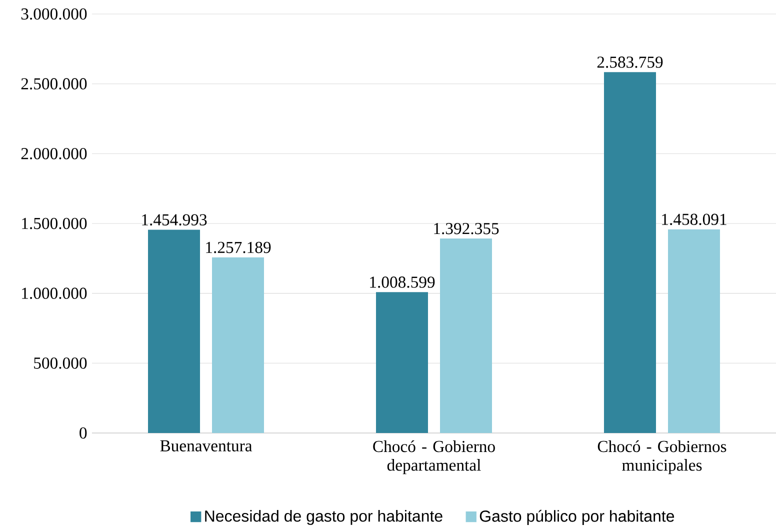  I want to click on data-label: 1.257.189, so click(238, 248).